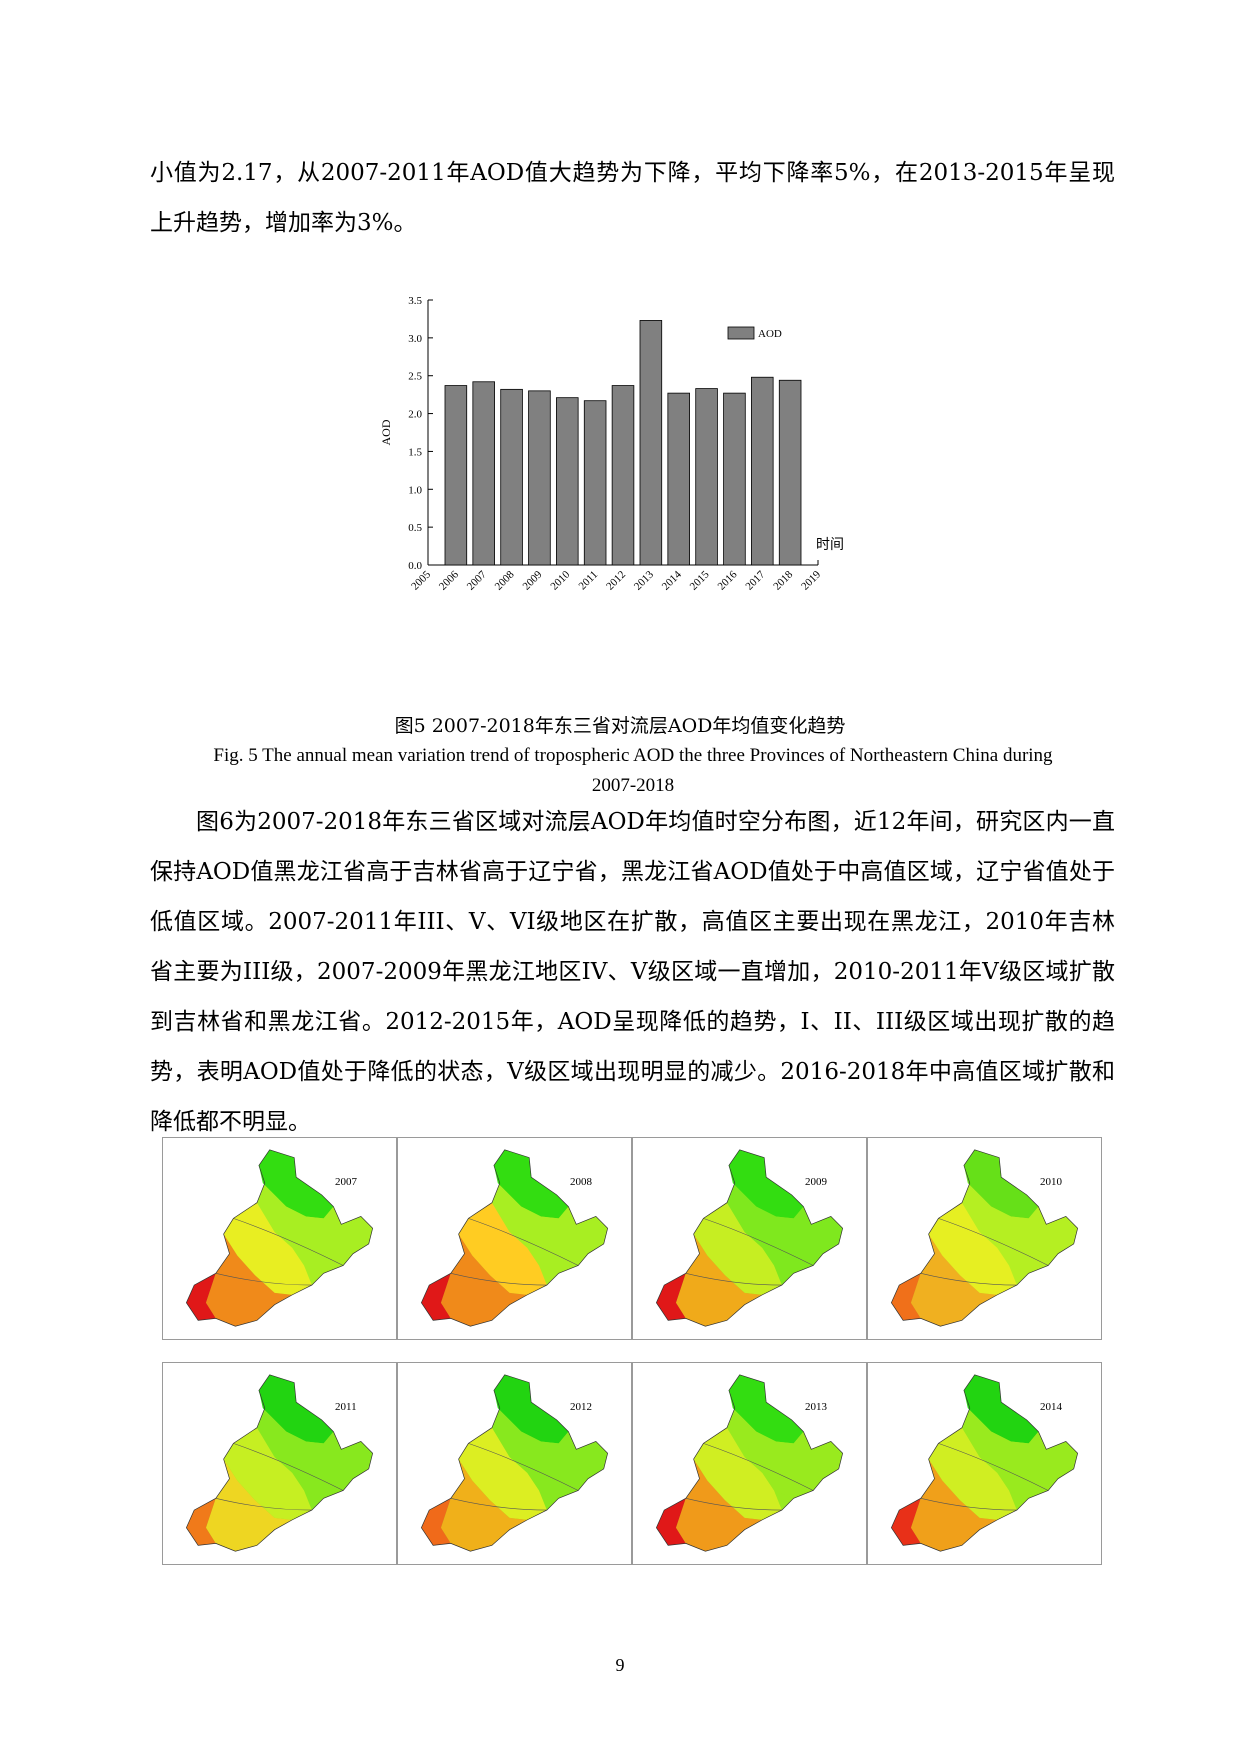 This screenshot has height=1754, width=1240. I want to click on aod-map-2007: 2007, so click(279, 1238).